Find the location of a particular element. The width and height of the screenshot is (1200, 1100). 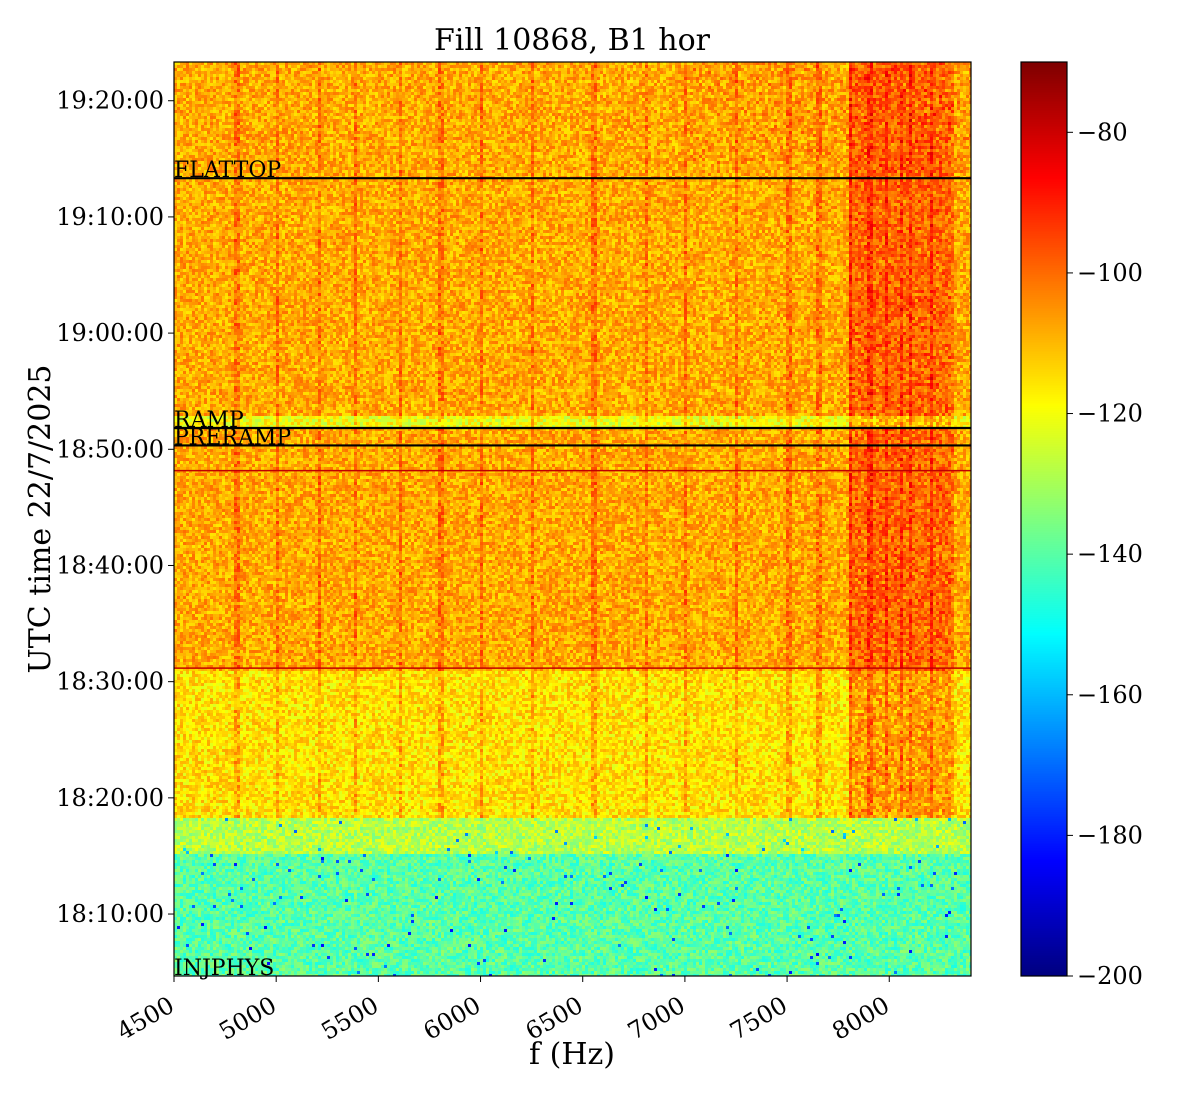

y-tick-label: 18:20:00 is located at coordinates (110, 798).